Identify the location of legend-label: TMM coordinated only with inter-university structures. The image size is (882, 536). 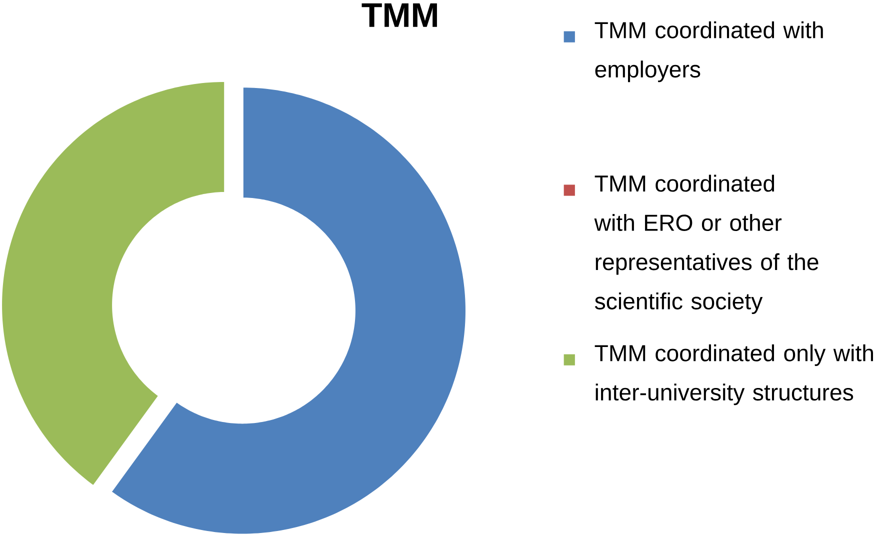
(733, 375).